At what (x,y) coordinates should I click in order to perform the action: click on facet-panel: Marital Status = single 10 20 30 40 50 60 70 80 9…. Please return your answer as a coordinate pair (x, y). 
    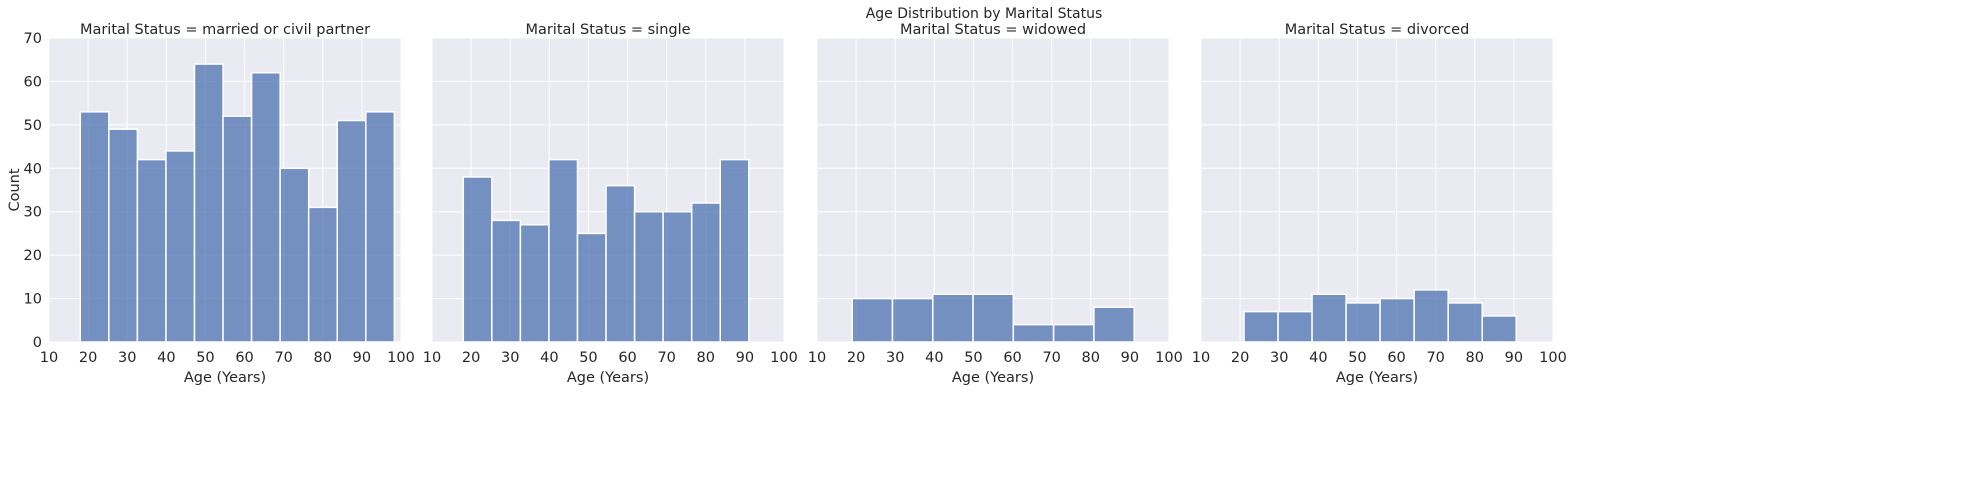
    Looking at the image, I should click on (610, 204).